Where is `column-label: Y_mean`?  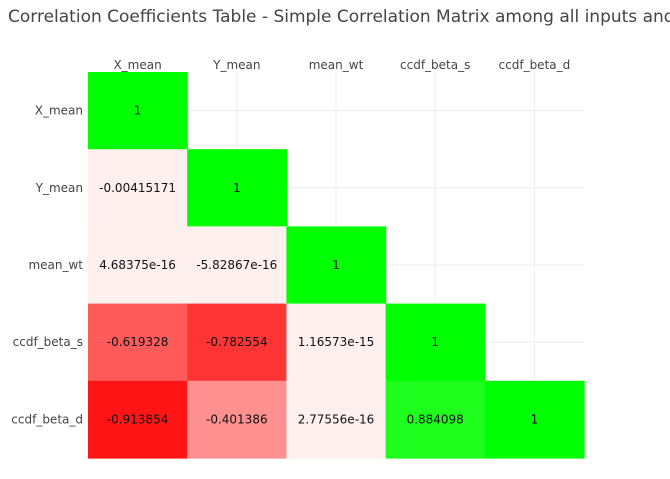
column-label: Y_mean is located at coordinates (236, 65).